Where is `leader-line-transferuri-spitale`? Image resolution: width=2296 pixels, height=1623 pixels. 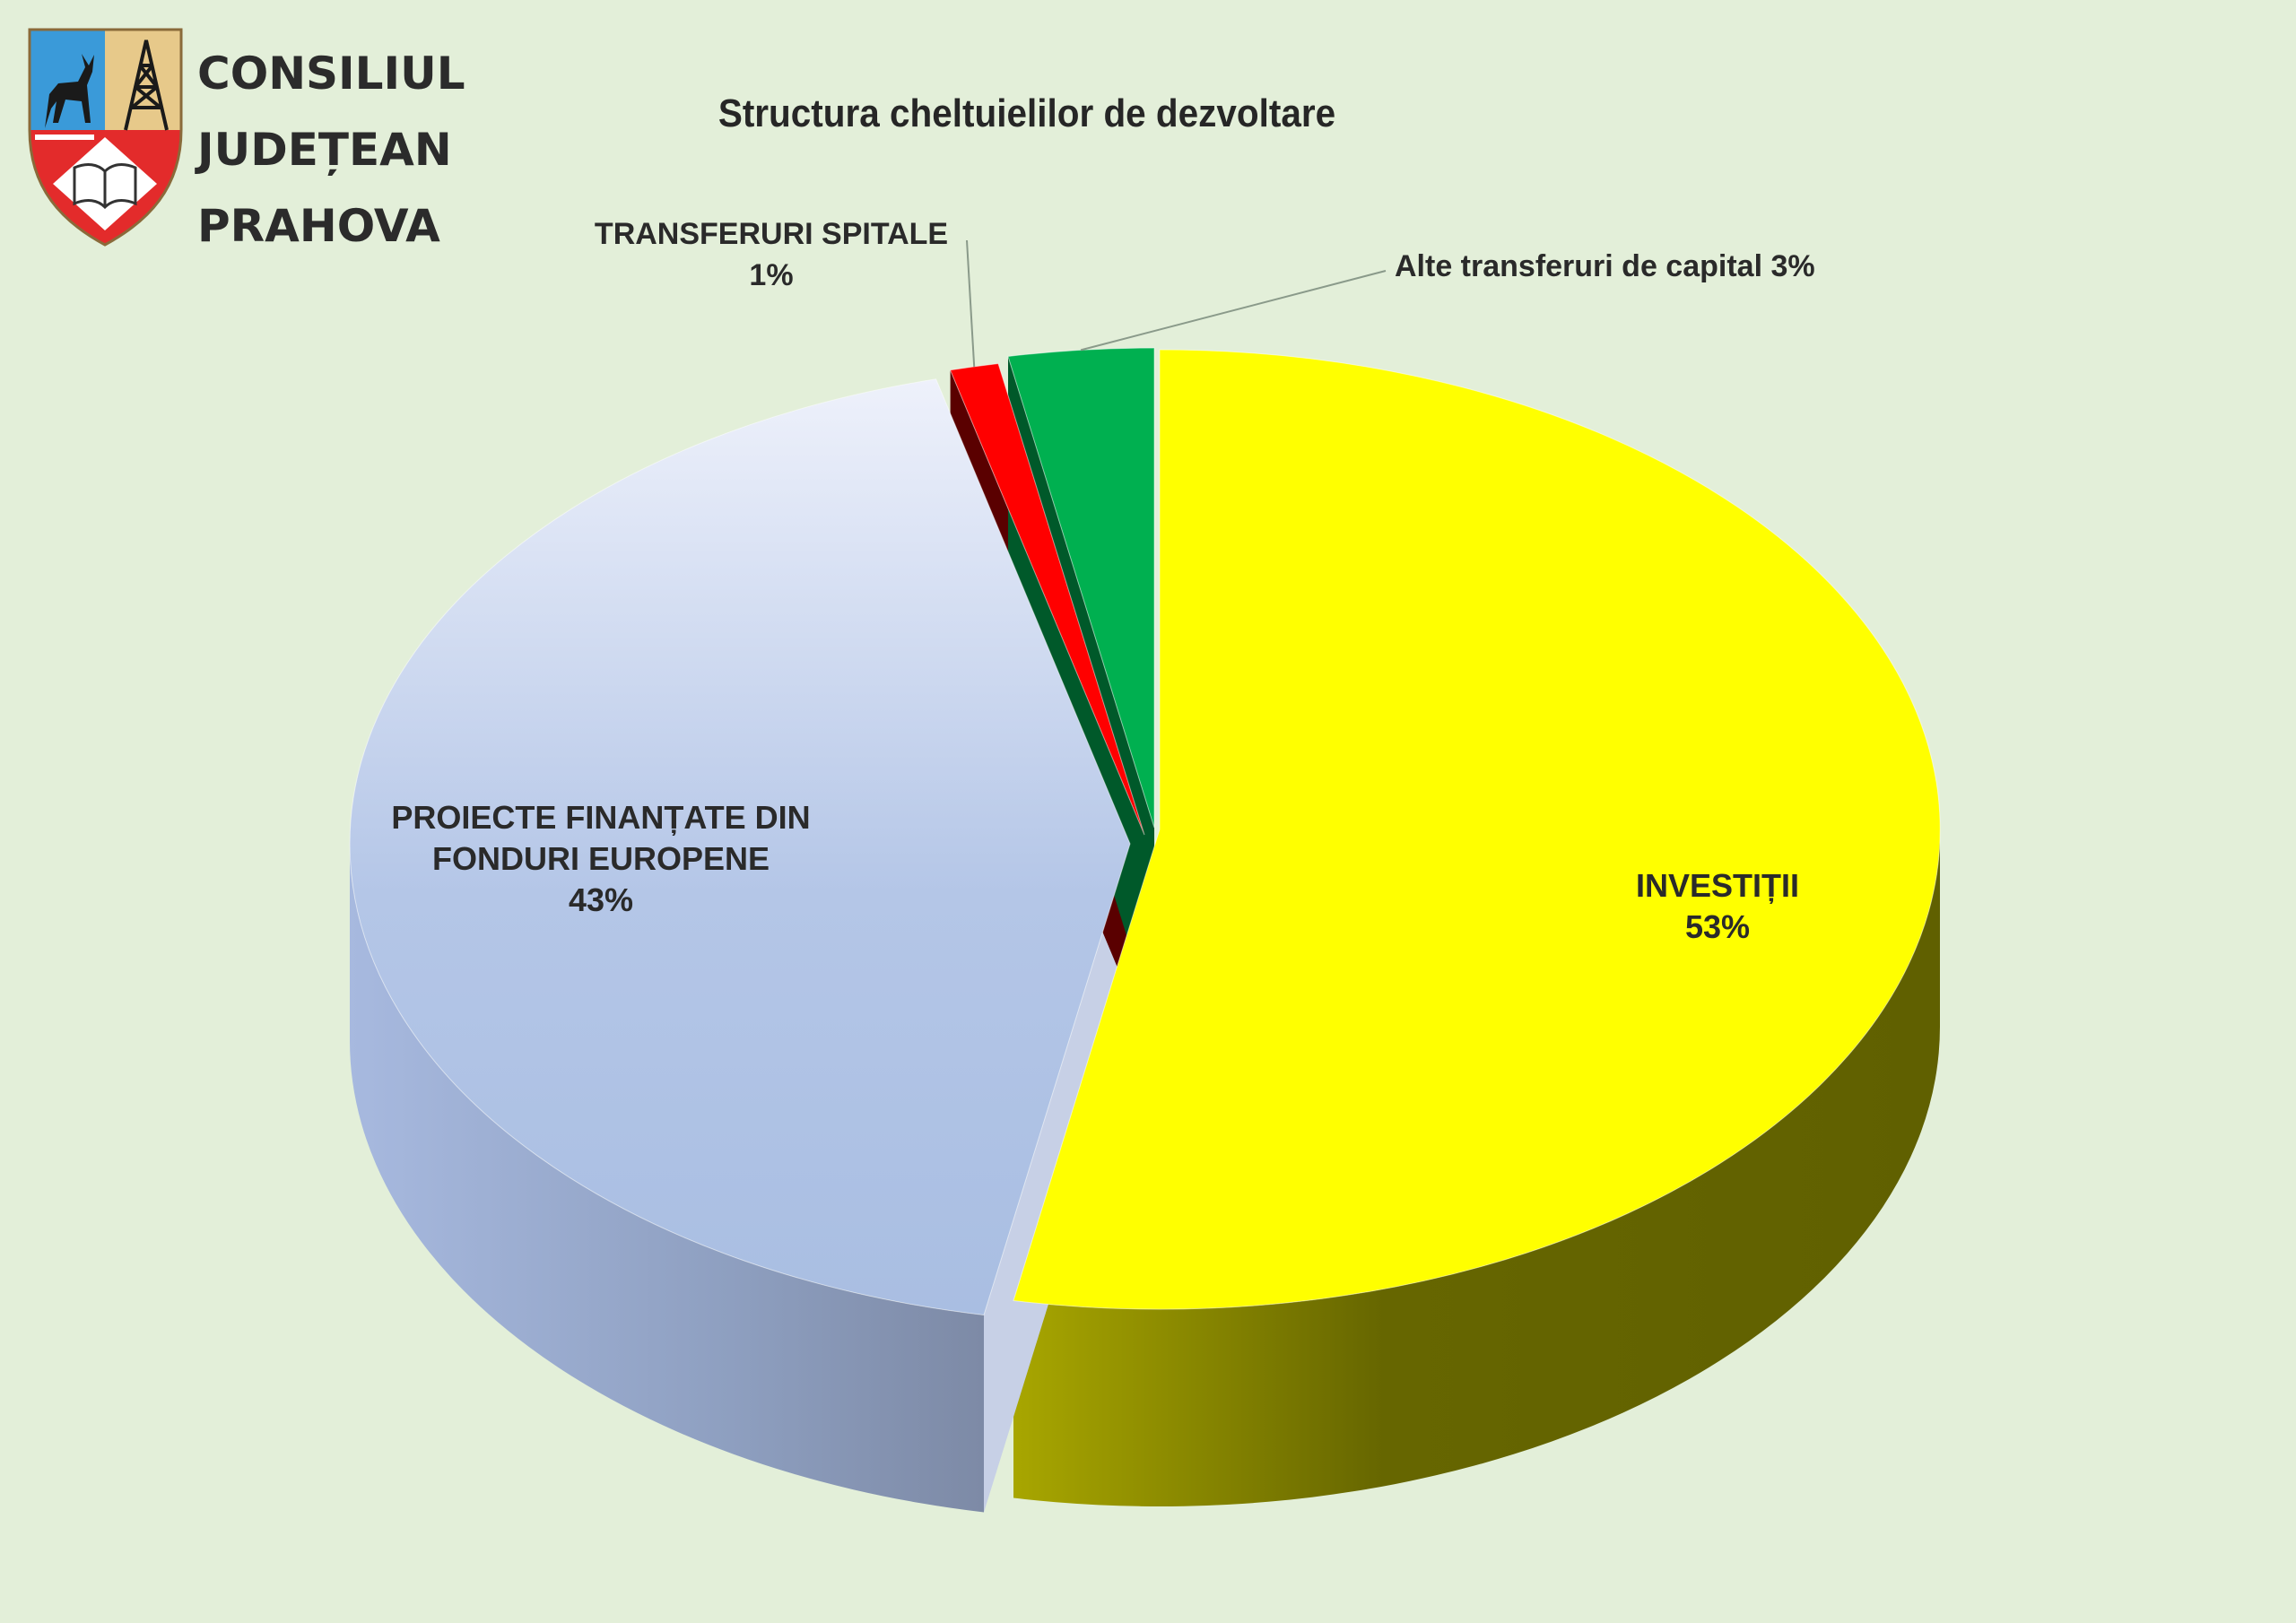 leader-line-transferuri-spitale is located at coordinates (971, 303).